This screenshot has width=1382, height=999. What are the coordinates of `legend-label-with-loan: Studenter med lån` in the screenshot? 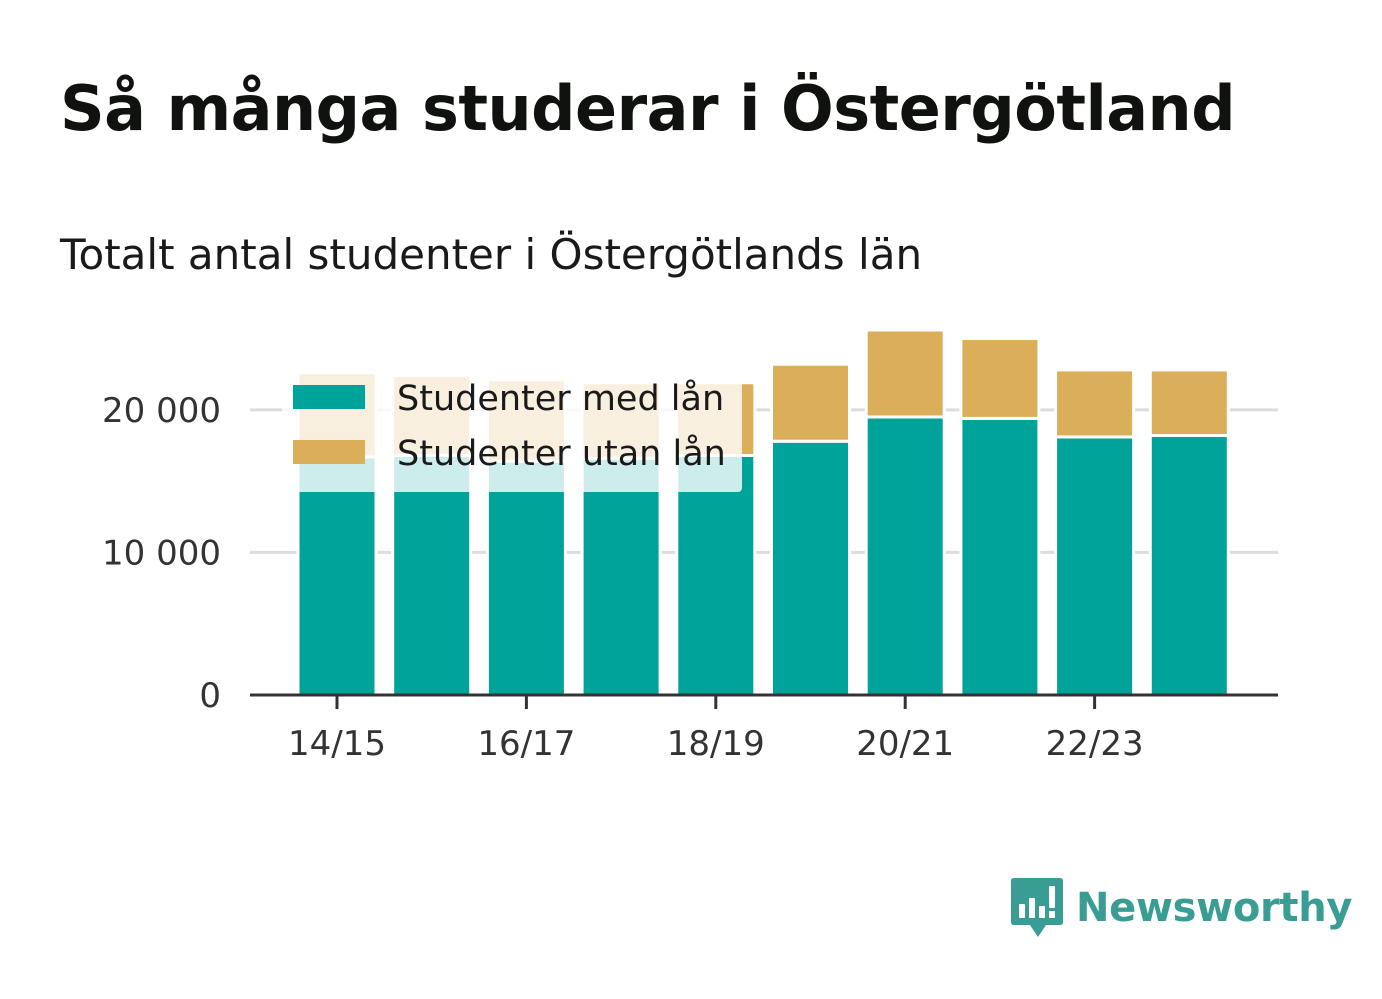 It's located at (560, 398).